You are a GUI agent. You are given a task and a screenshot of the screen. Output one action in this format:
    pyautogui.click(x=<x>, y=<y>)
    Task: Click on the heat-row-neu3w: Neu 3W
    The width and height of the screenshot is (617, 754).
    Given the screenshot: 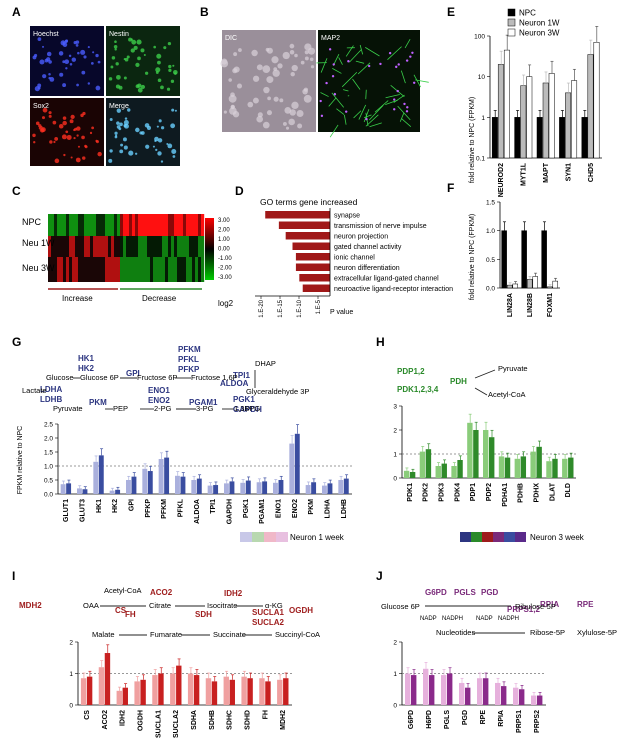 What is the action you would take?
    pyautogui.click(x=38, y=268)
    